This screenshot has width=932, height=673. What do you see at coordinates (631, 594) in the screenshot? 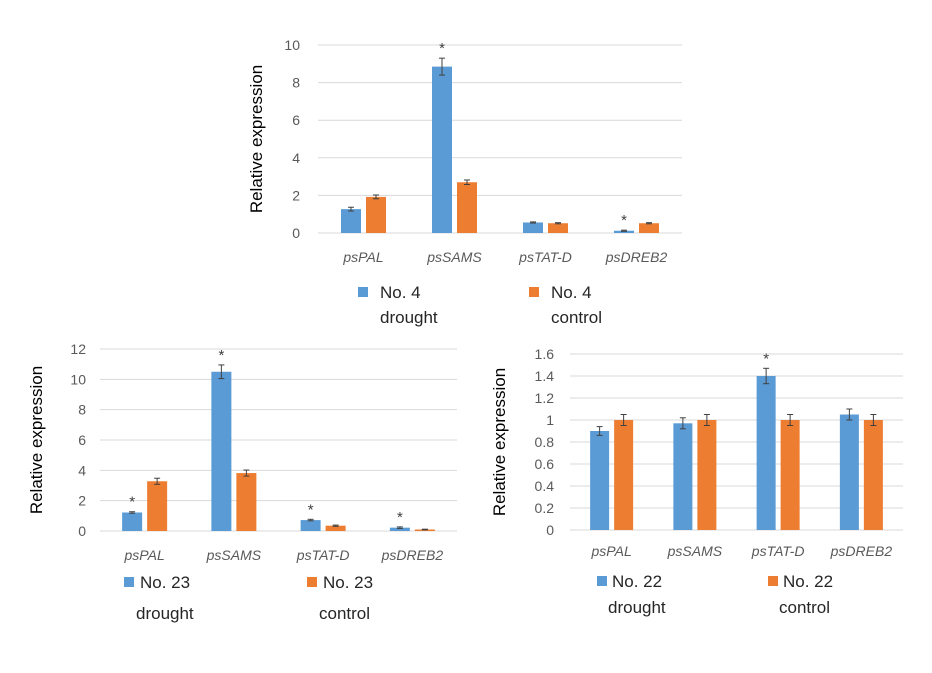
I see `legend-item-drought: No. 22 drought` at bounding box center [631, 594].